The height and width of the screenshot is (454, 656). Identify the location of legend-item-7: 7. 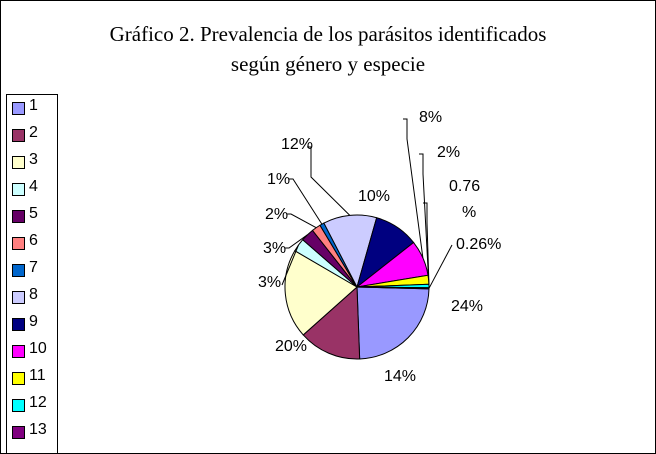
(32, 270).